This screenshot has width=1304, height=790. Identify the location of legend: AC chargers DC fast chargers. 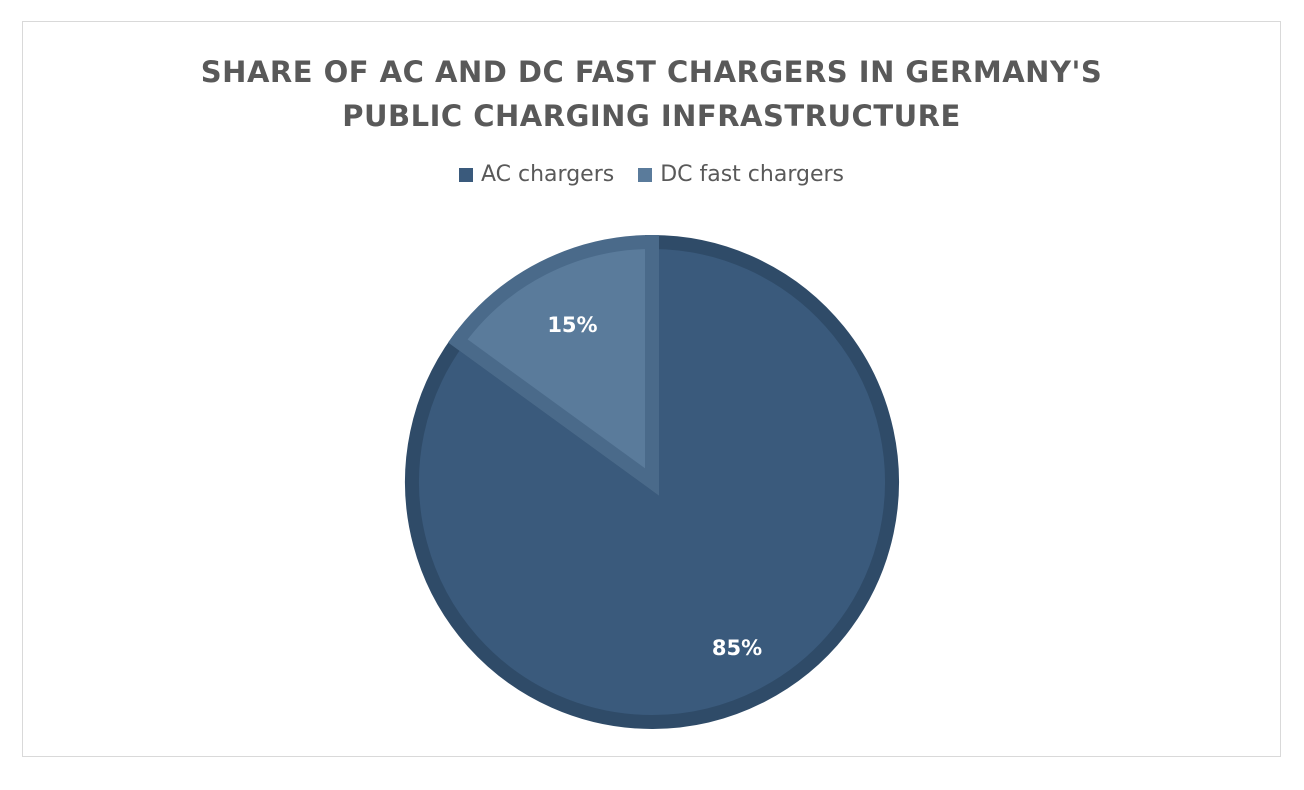
(651, 174).